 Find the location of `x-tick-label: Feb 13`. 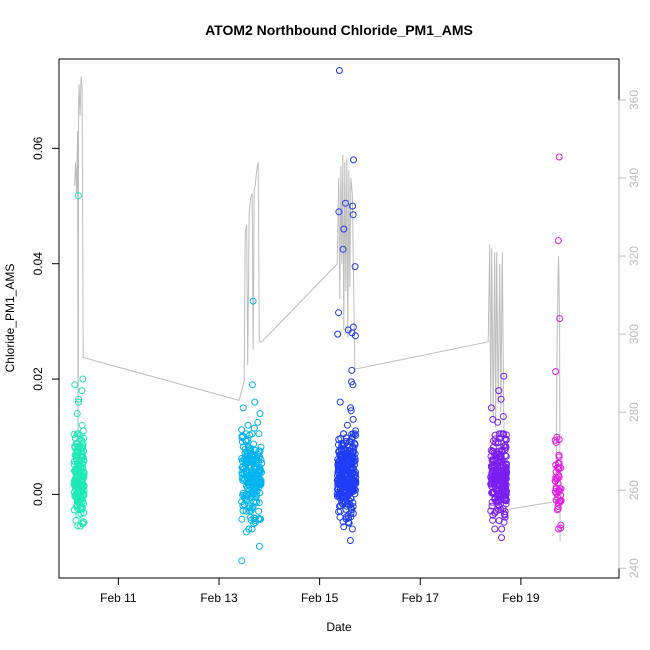

x-tick-label: Feb 13 is located at coordinates (219, 598).